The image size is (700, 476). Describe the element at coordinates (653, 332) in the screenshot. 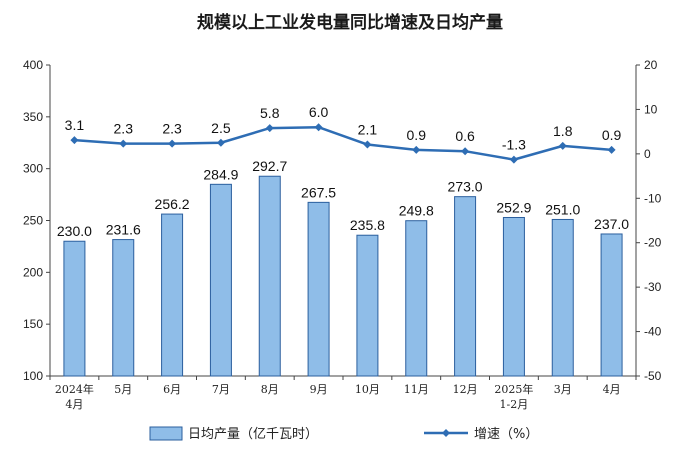

I see `y-right-tick-label: -40` at that location.